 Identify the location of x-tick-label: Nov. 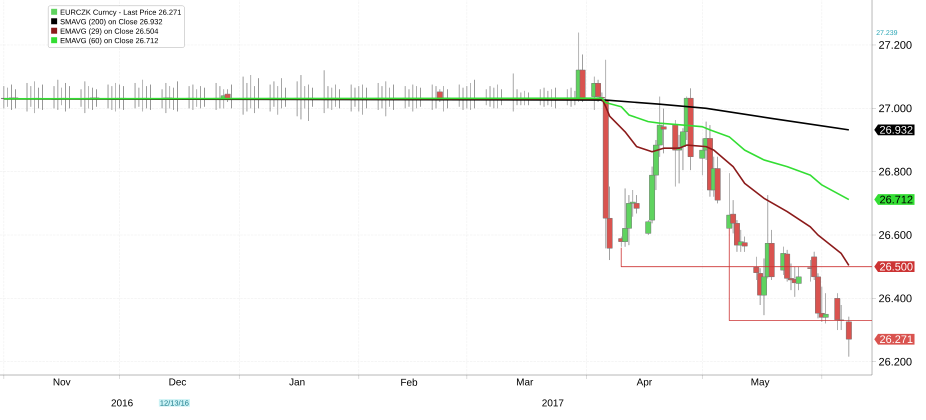
(62, 382).